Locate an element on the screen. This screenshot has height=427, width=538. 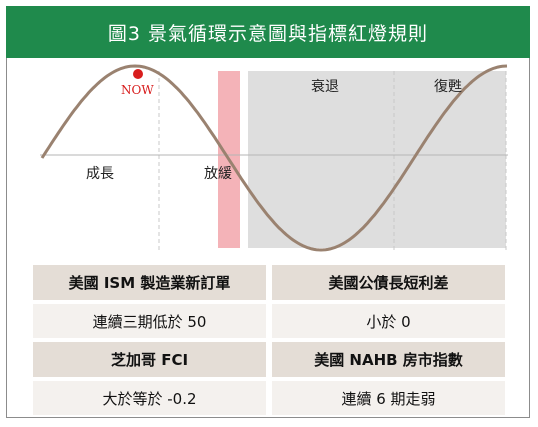
indicator-name-nahb: 美國 NAHB 房市指數 is located at coordinates (388, 359).